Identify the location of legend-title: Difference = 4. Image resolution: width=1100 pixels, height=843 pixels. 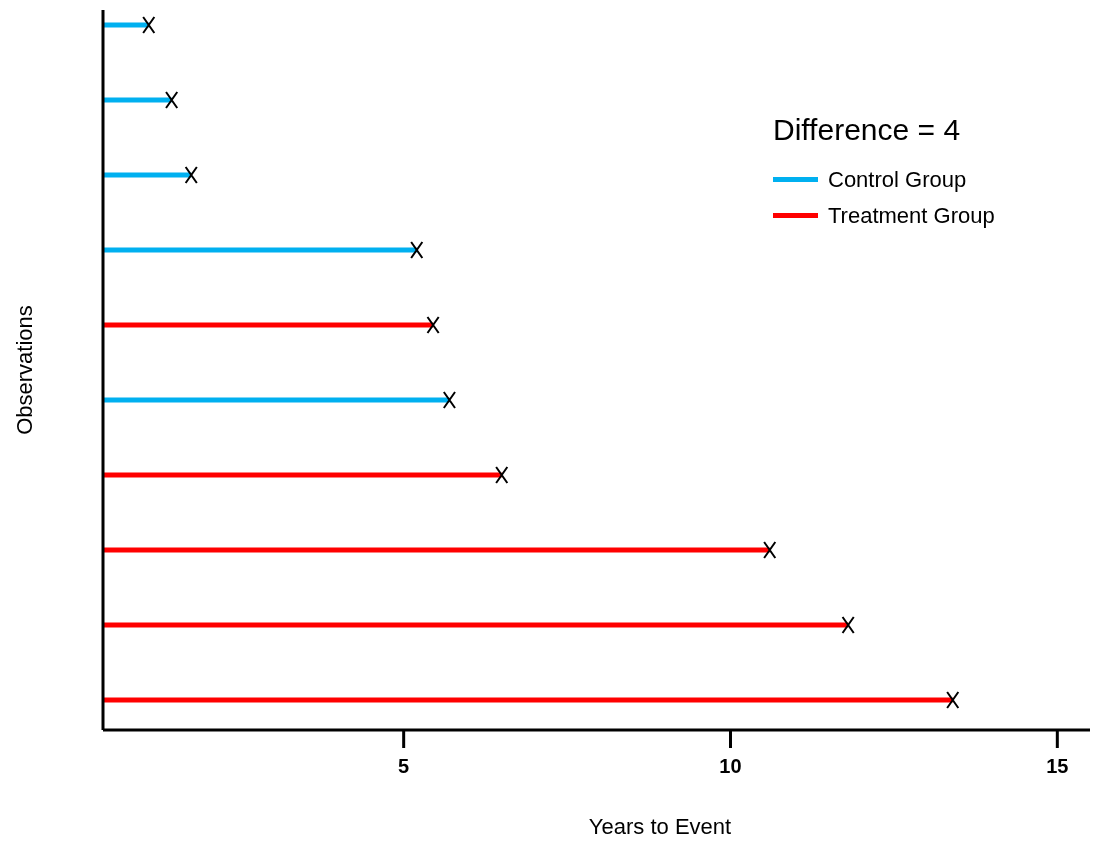
(867, 129).